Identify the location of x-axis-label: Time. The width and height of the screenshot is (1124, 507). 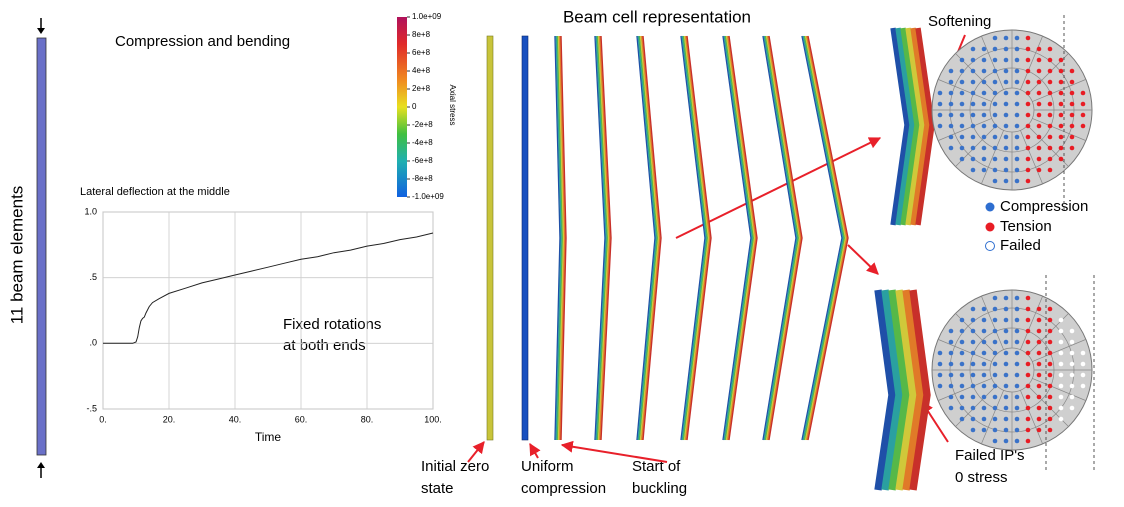
(268, 437).